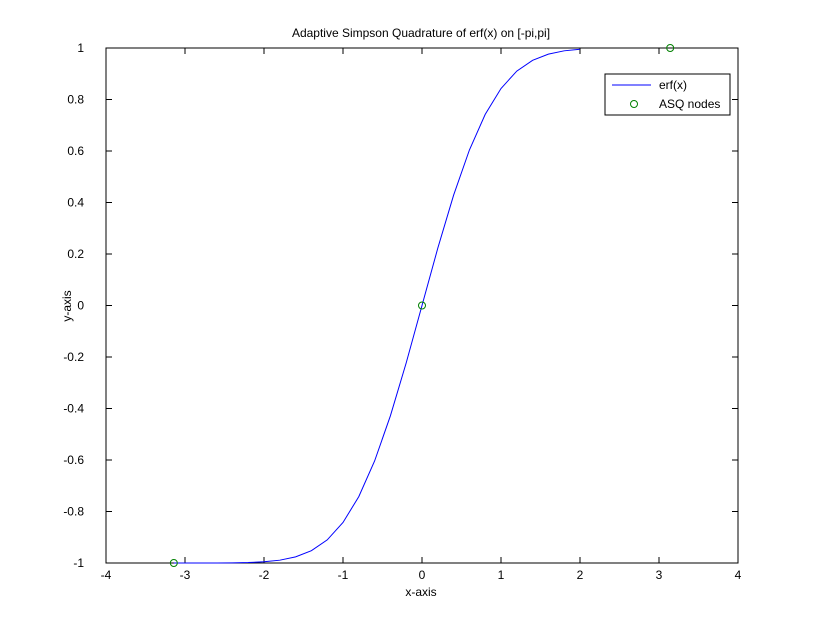 This screenshot has height=634, width=817. What do you see at coordinates (659, 575) in the screenshot?
I see `x-tick-label: 3` at bounding box center [659, 575].